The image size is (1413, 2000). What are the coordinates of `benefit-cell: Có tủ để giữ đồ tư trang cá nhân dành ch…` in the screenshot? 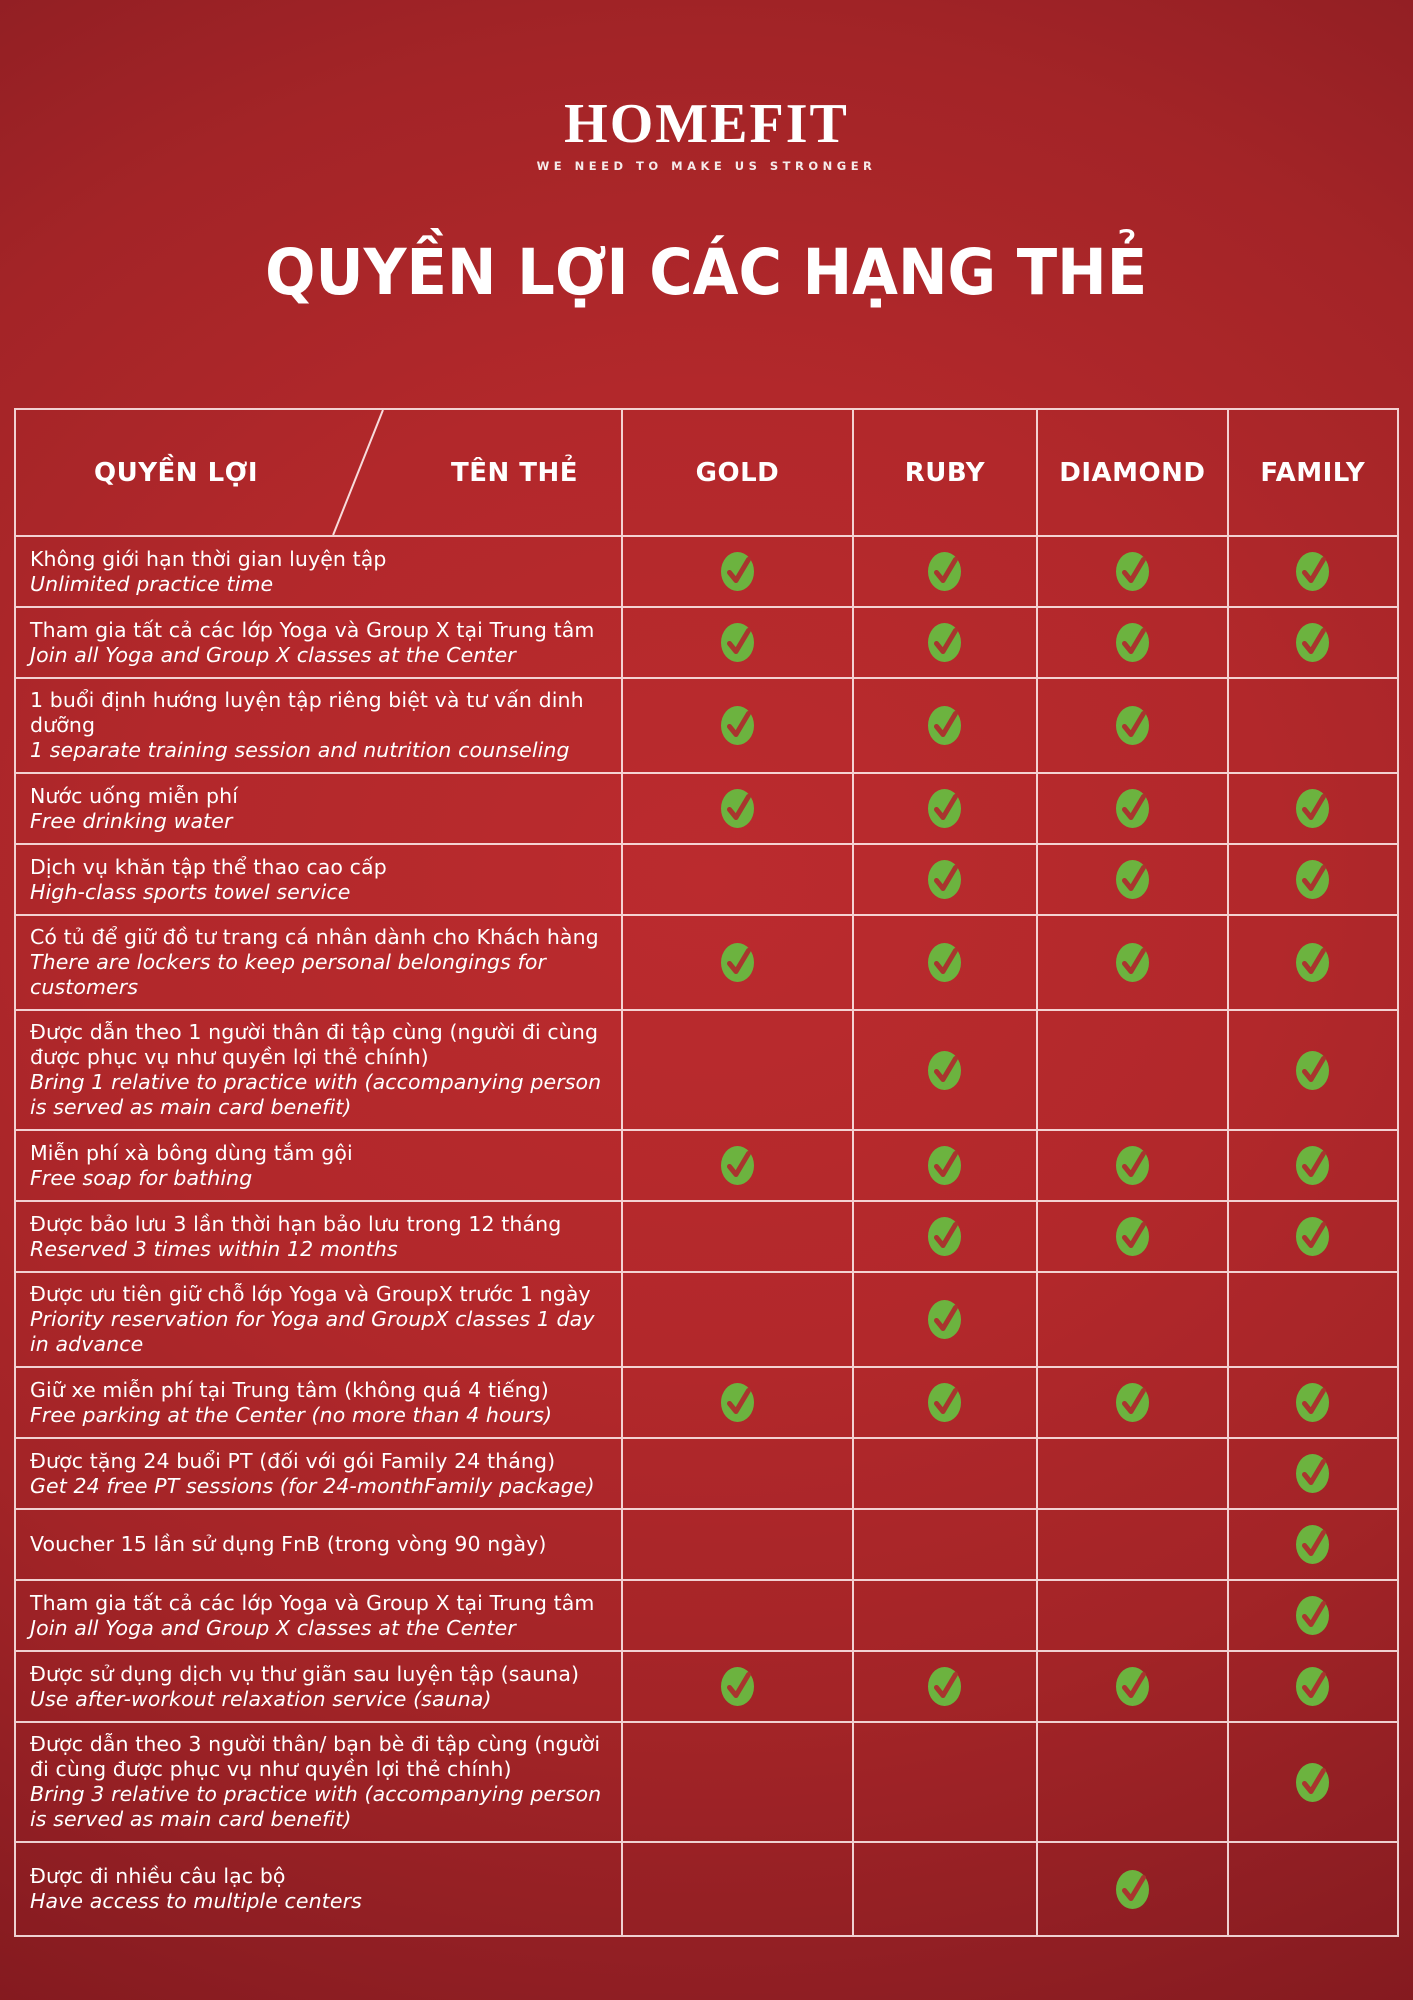 It's located at (318, 962).